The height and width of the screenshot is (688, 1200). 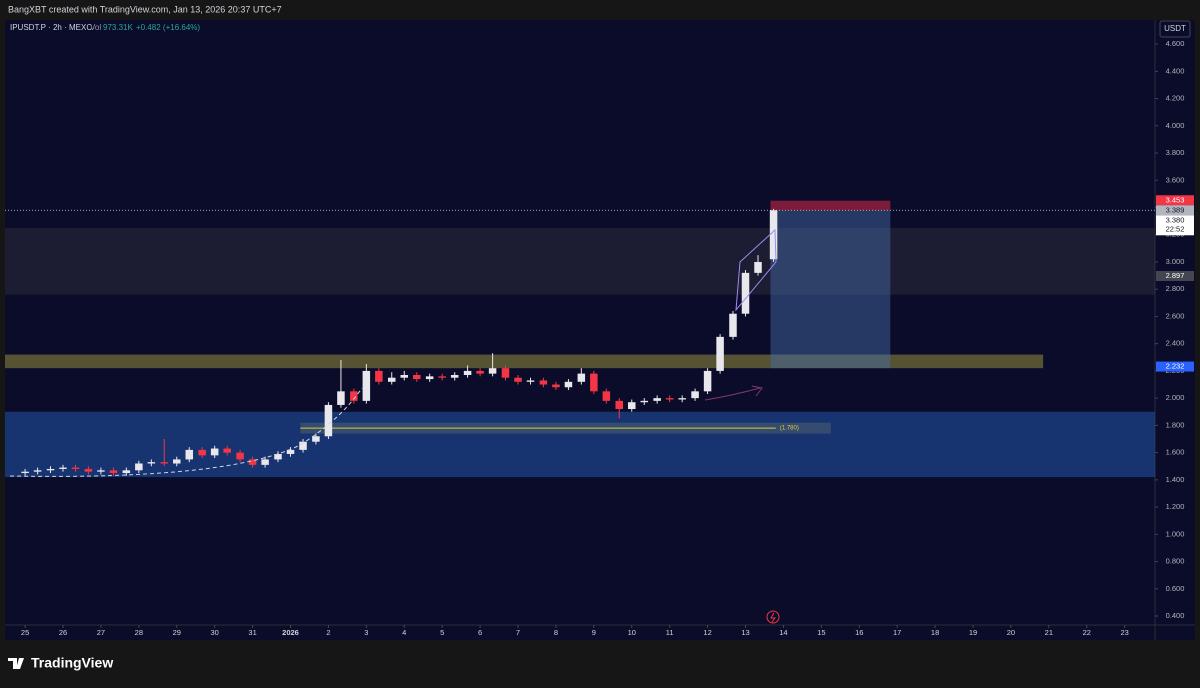 What do you see at coordinates (1087, 632) in the screenshot?
I see `x-tick-label: 22` at bounding box center [1087, 632].